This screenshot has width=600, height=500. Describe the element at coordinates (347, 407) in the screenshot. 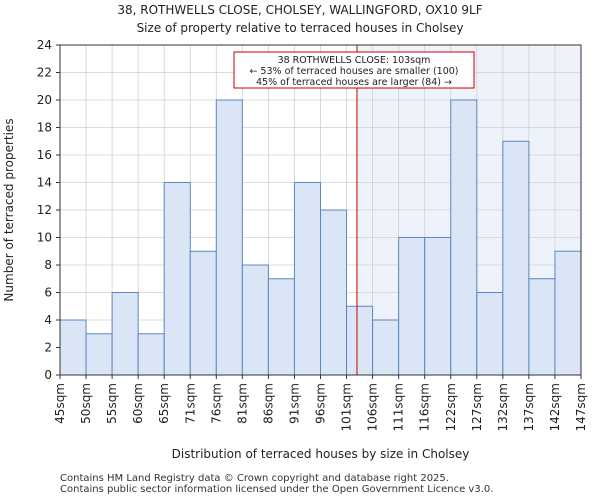

I see `x-tick-label: 101sqm` at that location.